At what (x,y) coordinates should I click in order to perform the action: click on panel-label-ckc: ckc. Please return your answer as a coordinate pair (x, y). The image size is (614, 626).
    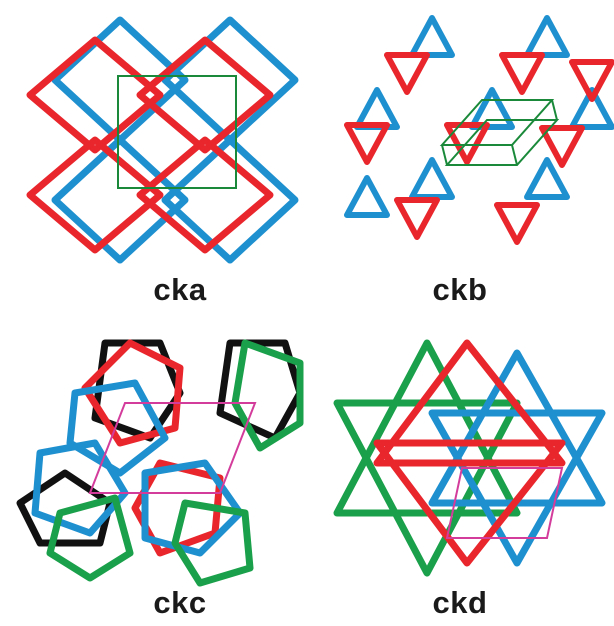
    Looking at the image, I should click on (180, 602).